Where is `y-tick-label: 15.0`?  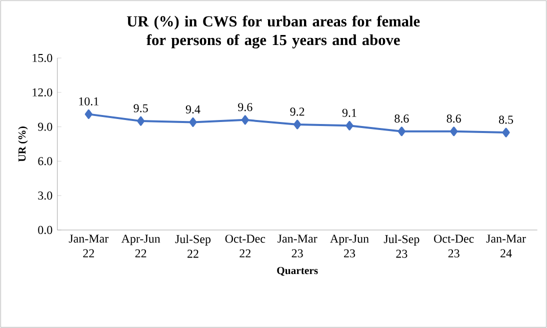
y-tick-label: 15.0 is located at coordinates (42, 58).